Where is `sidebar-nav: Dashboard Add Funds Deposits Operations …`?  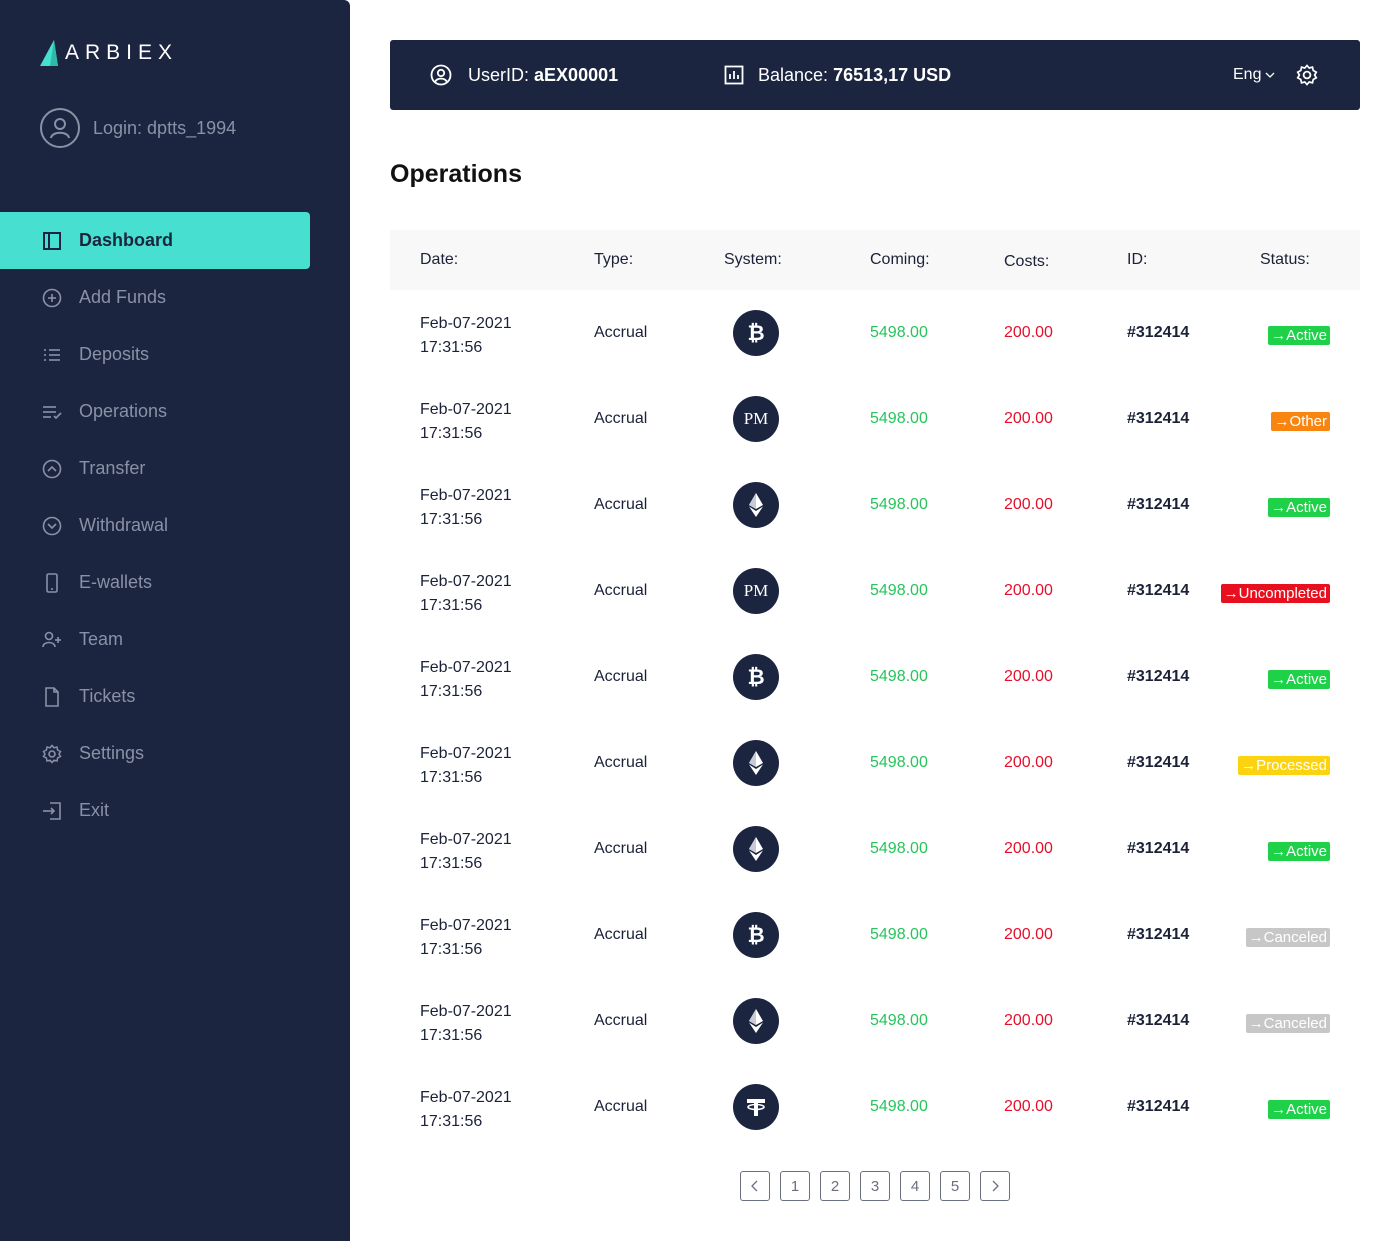
sidebar-nav: Dashboard Add Funds Deposits Operations … is located at coordinates (175, 525).